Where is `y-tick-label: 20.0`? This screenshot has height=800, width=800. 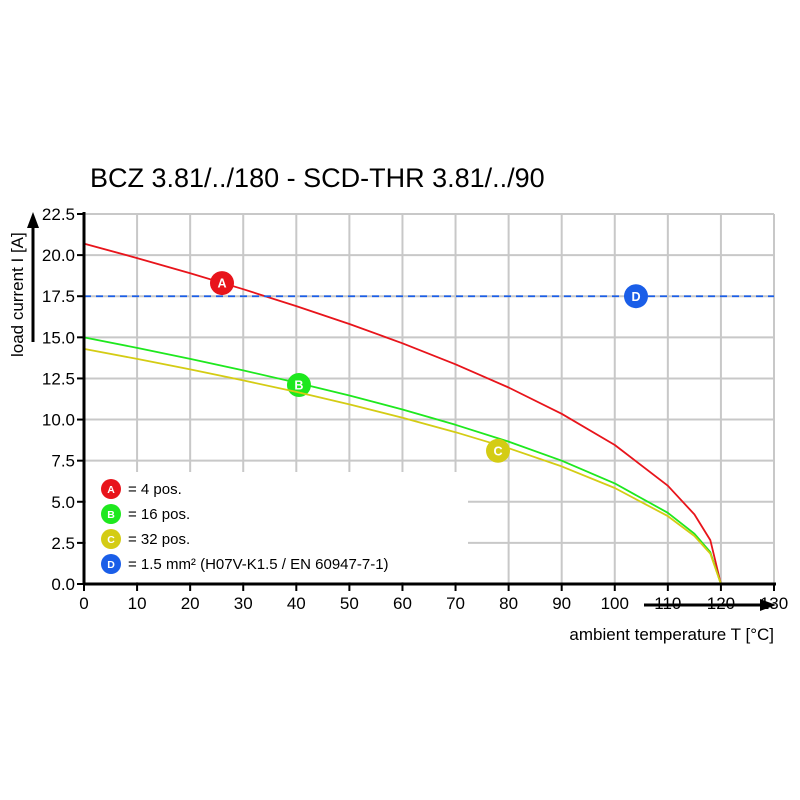 y-tick-label: 20.0 is located at coordinates (58, 255).